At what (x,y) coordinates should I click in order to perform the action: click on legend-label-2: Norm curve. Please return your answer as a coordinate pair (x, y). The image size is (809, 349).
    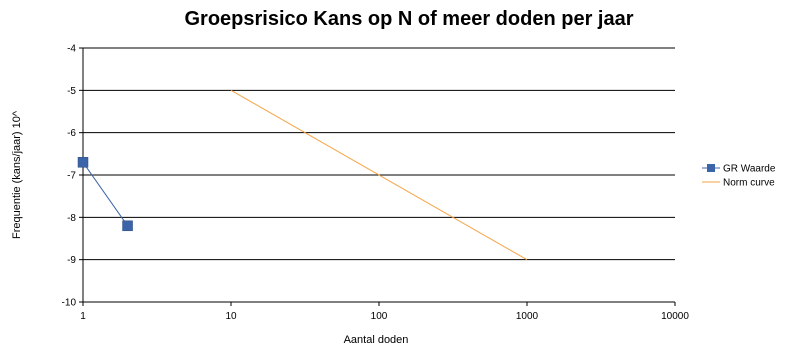
    Looking at the image, I should click on (749, 183).